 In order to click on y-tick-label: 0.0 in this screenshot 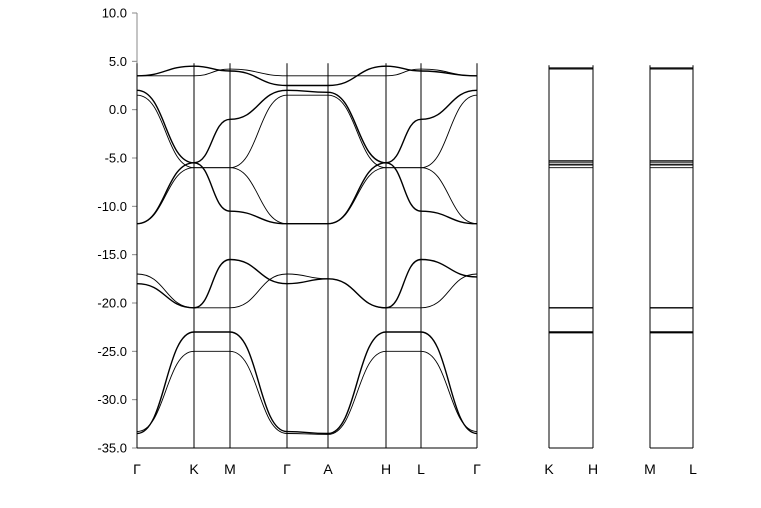, I will do `click(118, 109)`.